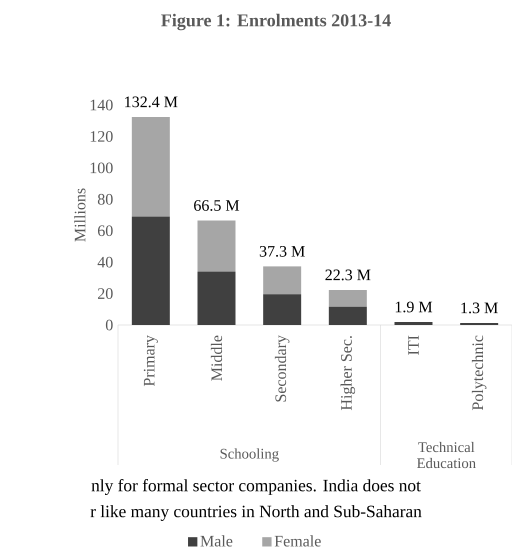 This screenshot has width=512, height=558. Describe the element at coordinates (413, 345) in the screenshot. I see `x-tick-label: ITI` at that location.